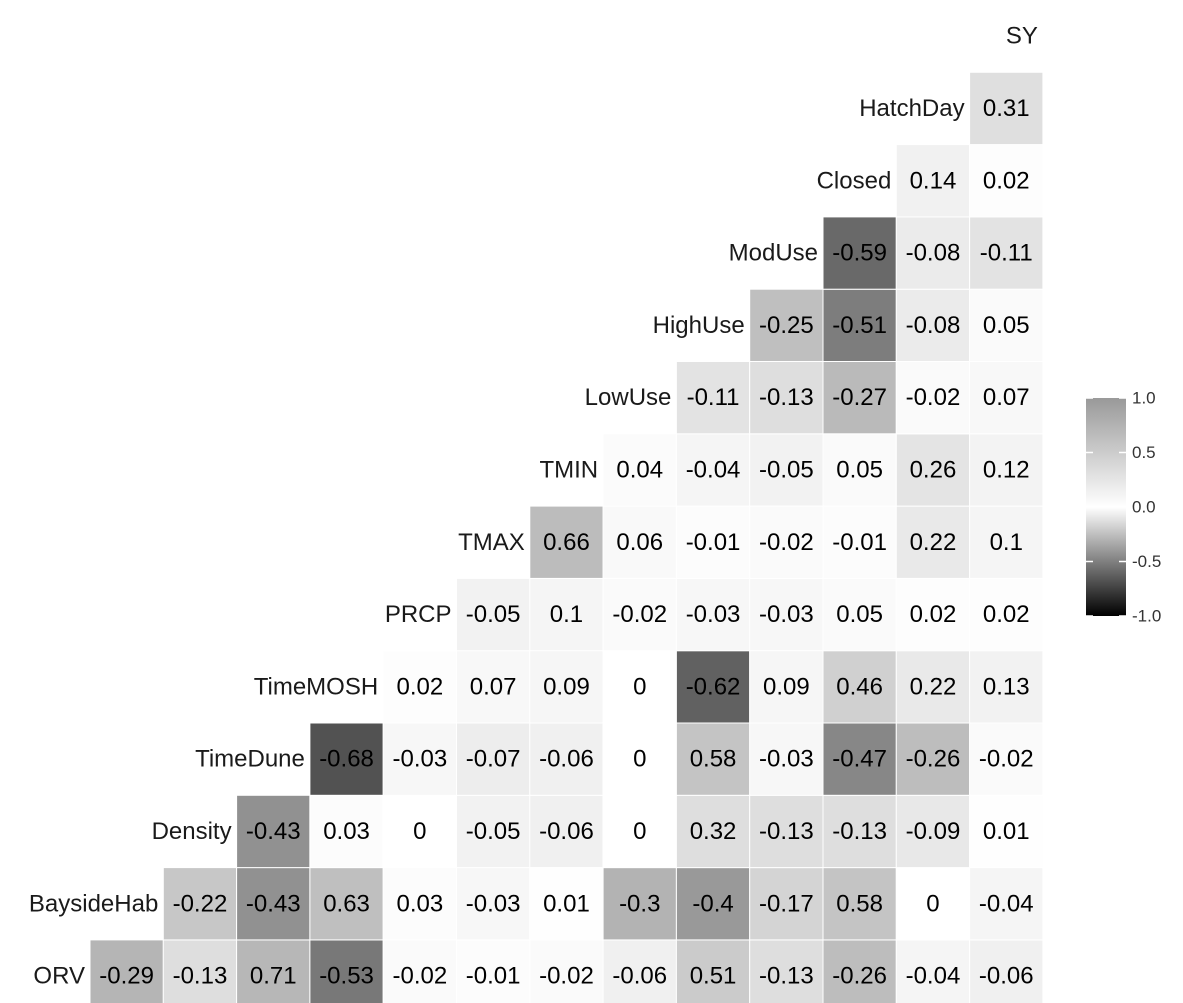 Image resolution: width=1183 pixels, height=1003 pixels. What do you see at coordinates (713, 831) in the screenshot?
I see `cell-value-label: 0.32` at bounding box center [713, 831].